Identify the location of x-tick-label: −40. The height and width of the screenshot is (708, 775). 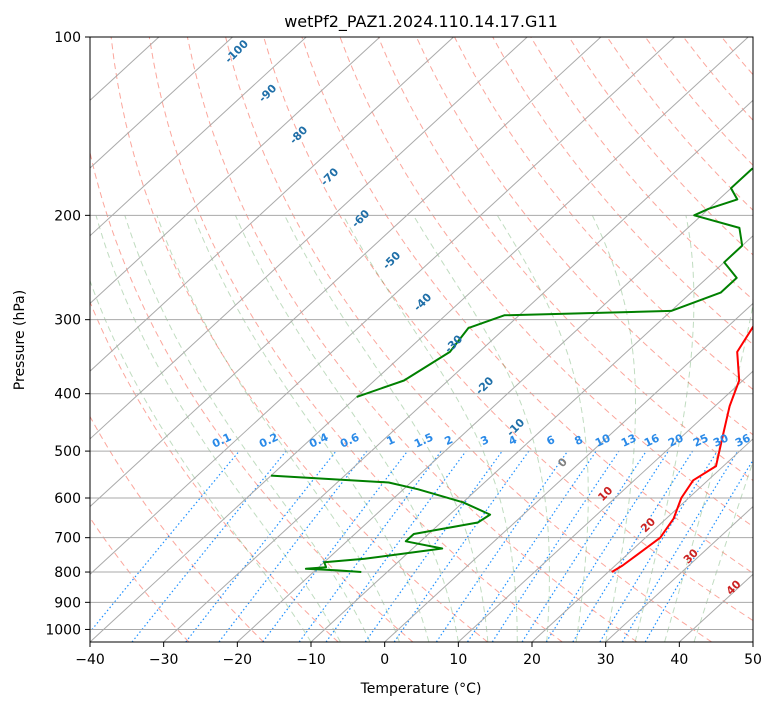
(90, 660).